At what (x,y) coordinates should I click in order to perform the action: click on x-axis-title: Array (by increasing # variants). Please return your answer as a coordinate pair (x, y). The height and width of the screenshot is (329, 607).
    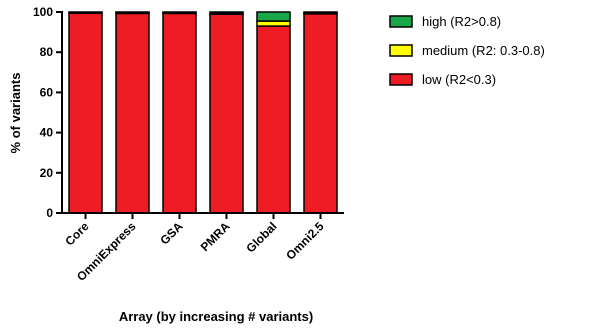
    Looking at the image, I should click on (216, 316).